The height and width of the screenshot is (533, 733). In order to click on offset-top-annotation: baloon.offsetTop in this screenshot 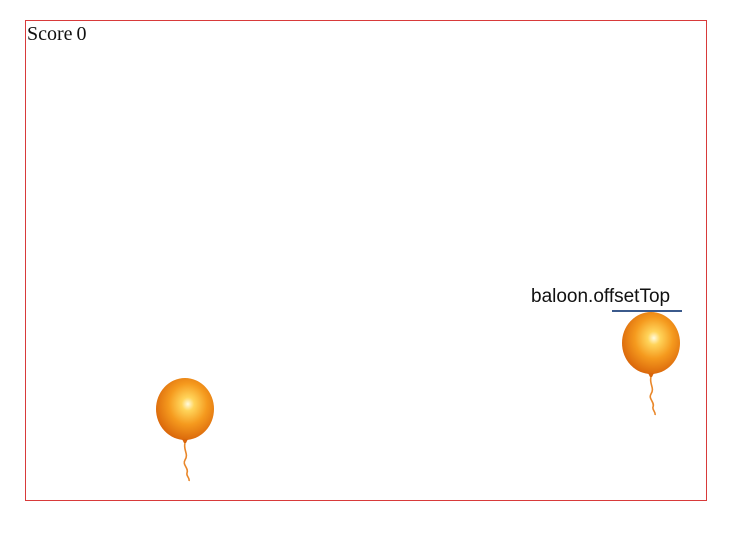, I will do `click(601, 296)`.